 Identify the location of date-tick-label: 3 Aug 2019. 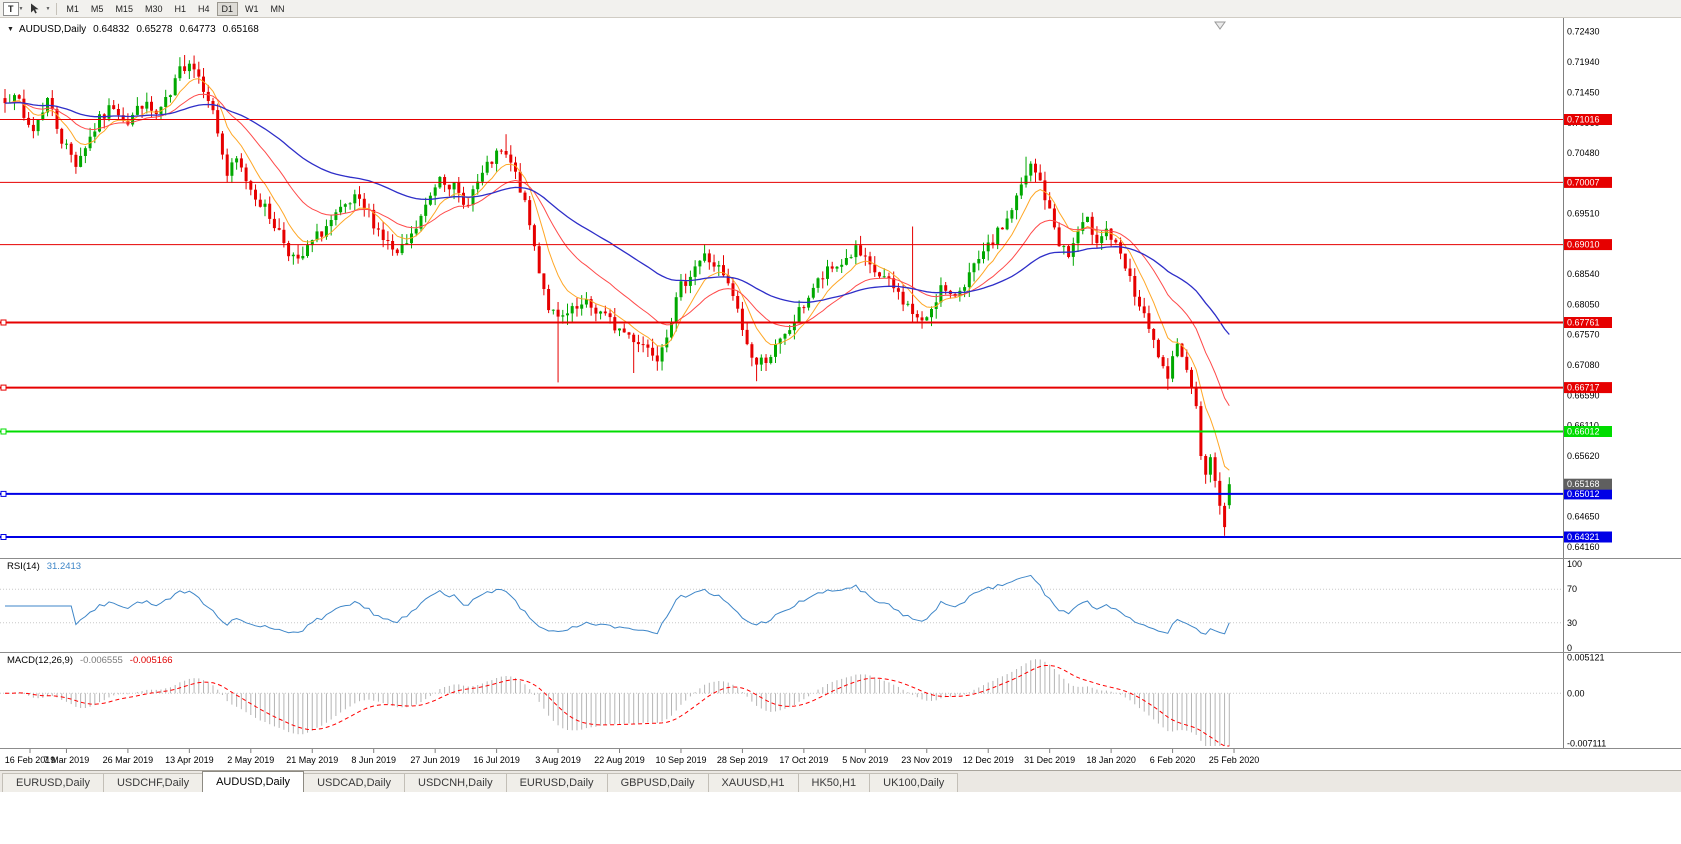
(558, 760).